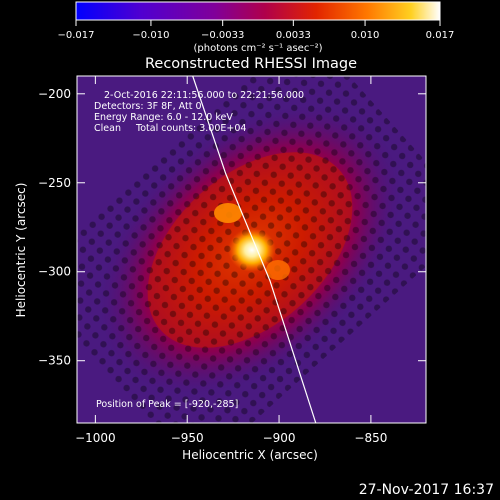  What do you see at coordinates (370, 438) in the screenshot?
I see `x-tick-label: −850` at bounding box center [370, 438].